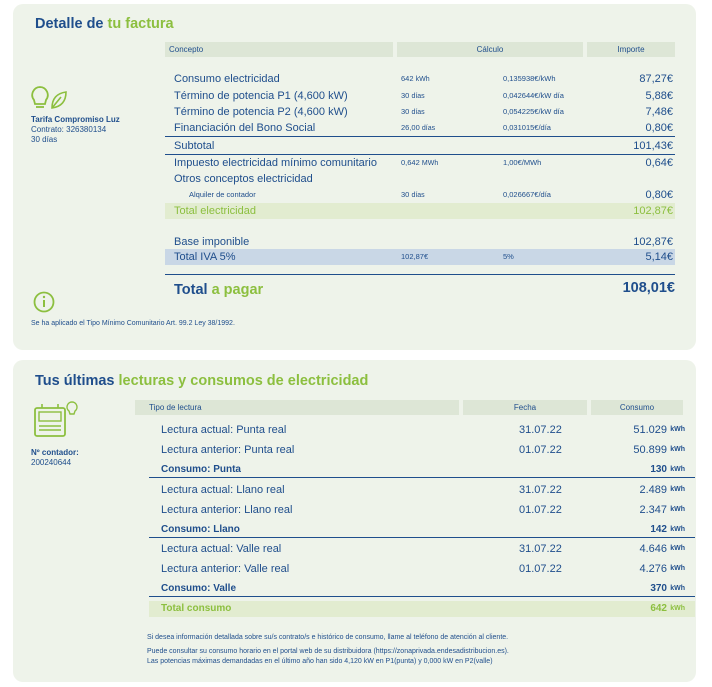  I want to click on reading-label: Lectura anterior: Llano real, so click(227, 510).